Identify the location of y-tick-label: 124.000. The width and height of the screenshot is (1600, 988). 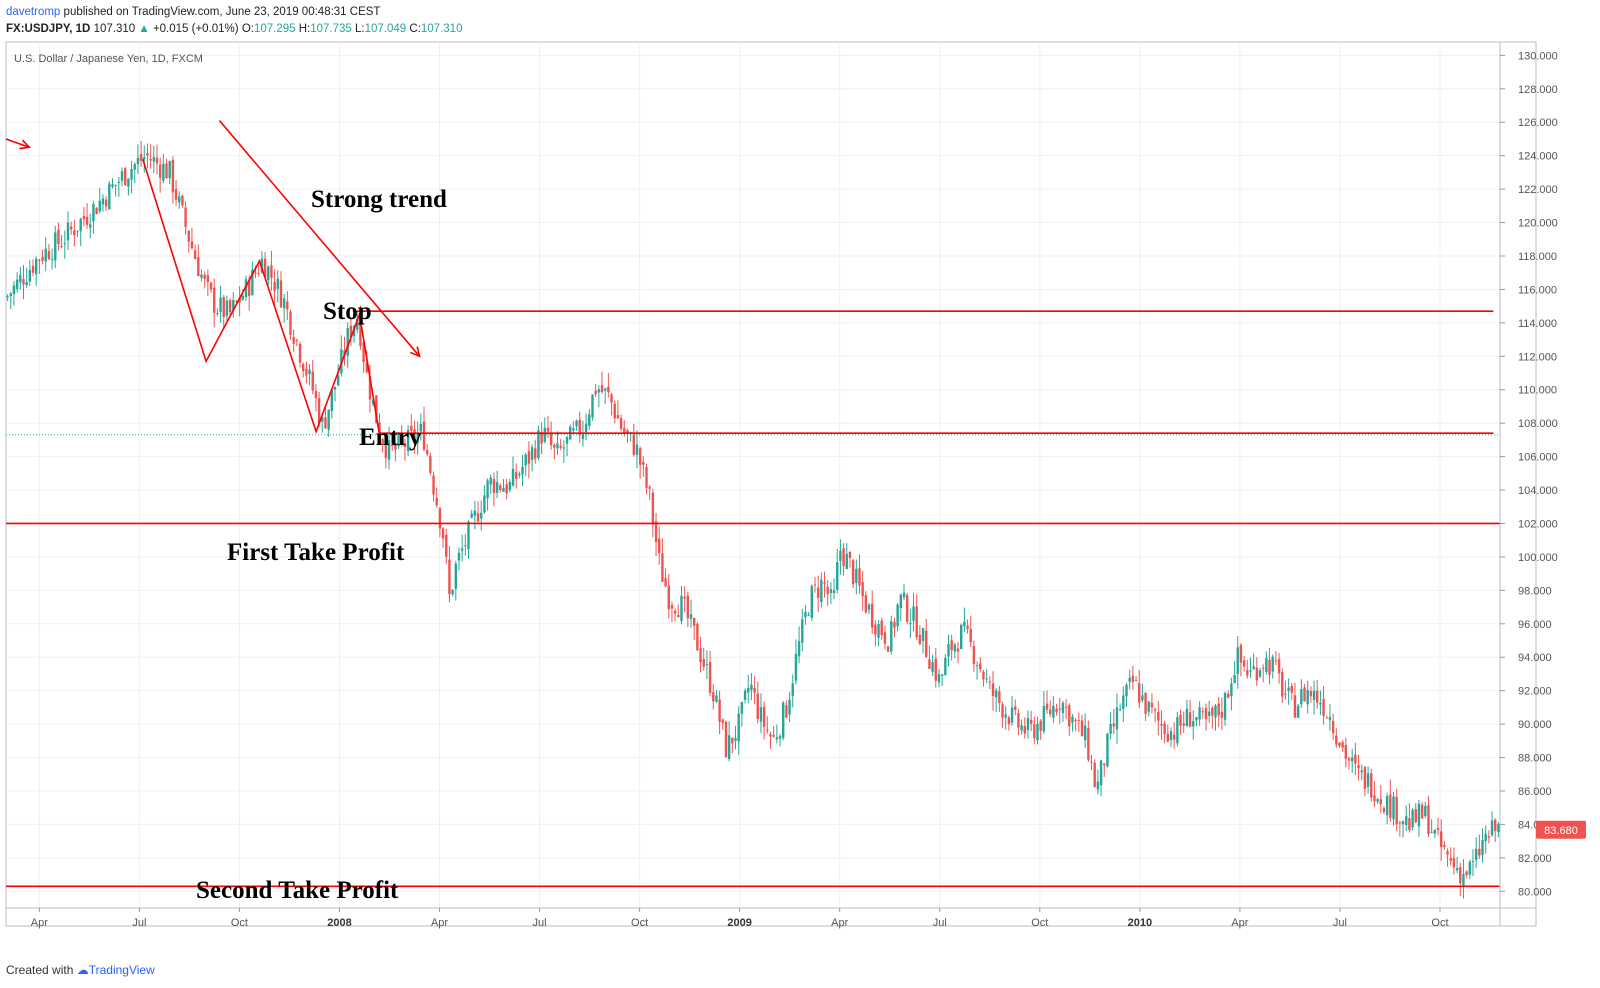
(1538, 157).